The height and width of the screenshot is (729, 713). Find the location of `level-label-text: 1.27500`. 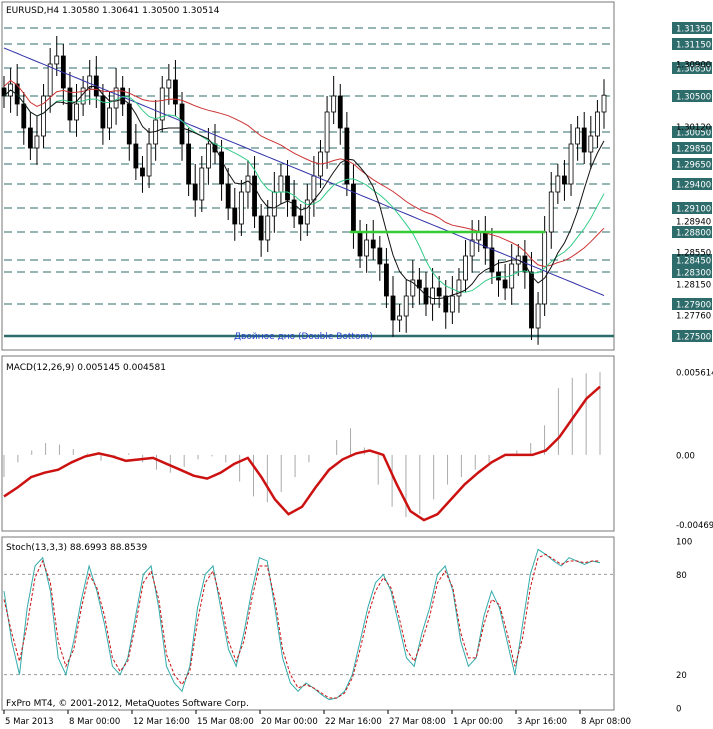

level-label-text: 1.27500 is located at coordinates (693, 338).